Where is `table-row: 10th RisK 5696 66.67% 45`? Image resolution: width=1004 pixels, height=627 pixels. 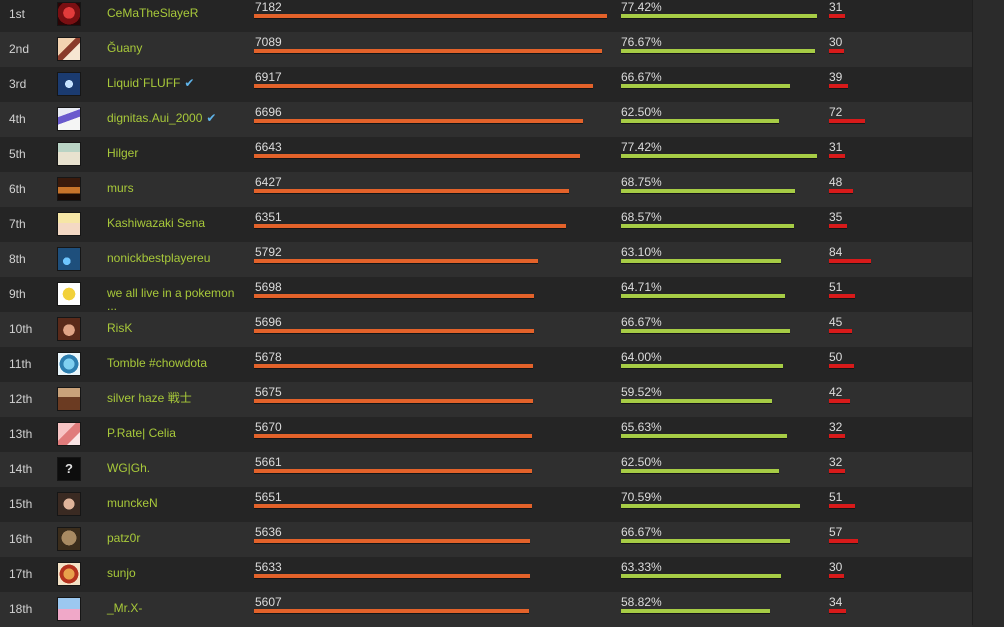 table-row: 10th RisK 5696 66.67% 45 is located at coordinates (486, 329).